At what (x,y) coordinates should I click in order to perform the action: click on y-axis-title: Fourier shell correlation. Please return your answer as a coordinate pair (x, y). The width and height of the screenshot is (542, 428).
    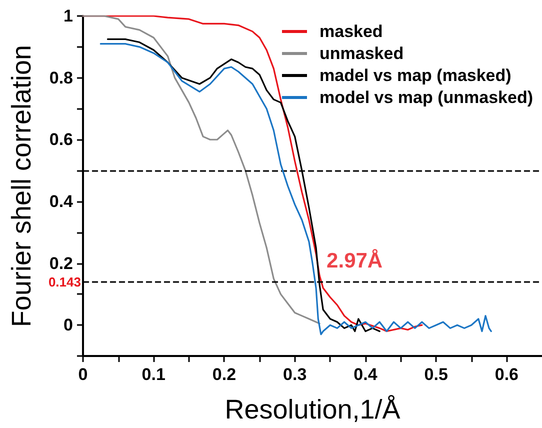
    Looking at the image, I should click on (21, 186).